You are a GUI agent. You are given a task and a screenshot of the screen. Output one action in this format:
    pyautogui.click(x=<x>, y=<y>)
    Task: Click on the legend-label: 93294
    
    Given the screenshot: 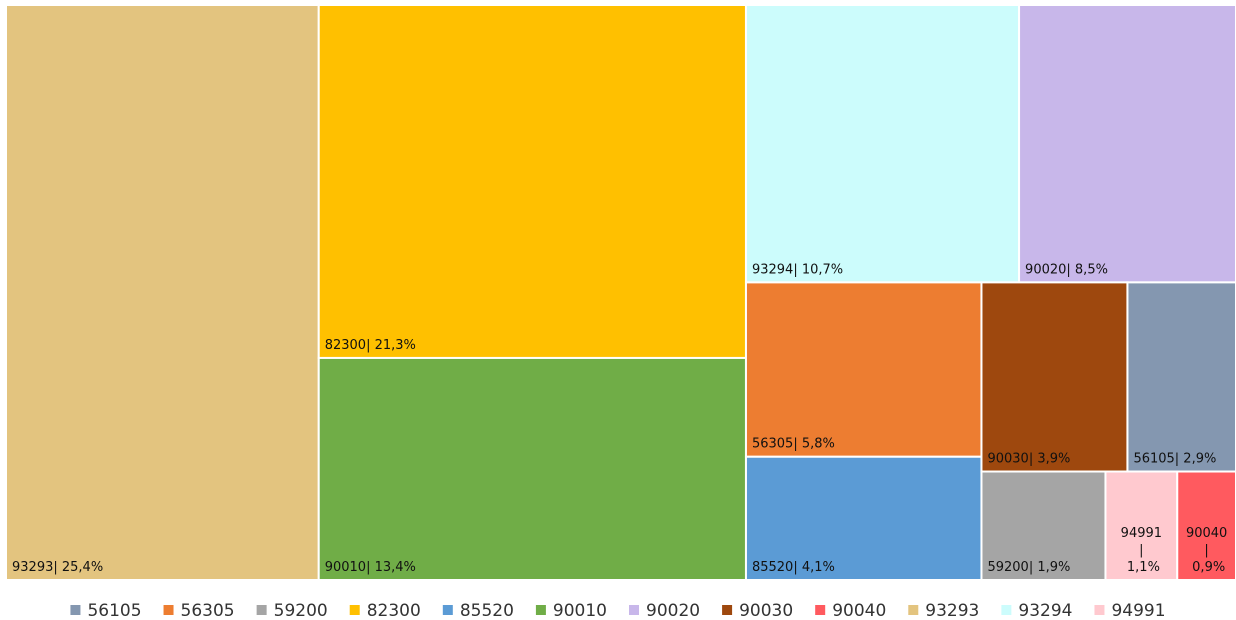 What is the action you would take?
    pyautogui.click(x=1045, y=610)
    